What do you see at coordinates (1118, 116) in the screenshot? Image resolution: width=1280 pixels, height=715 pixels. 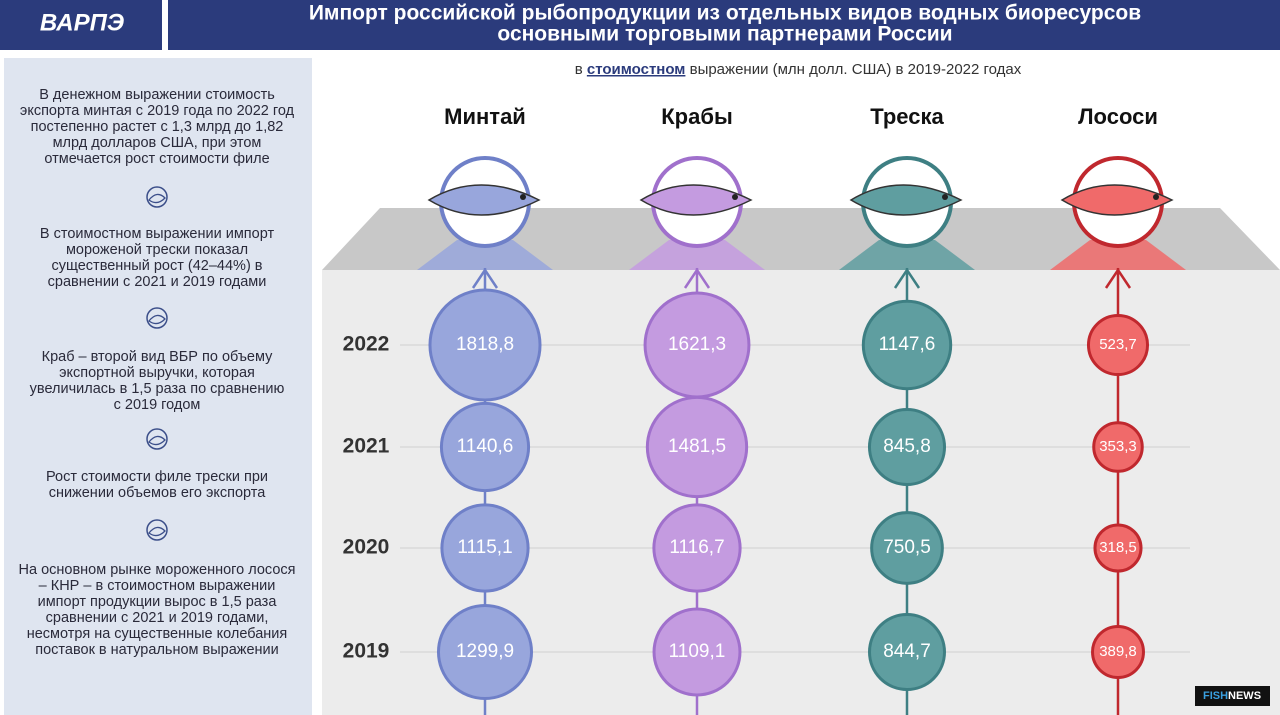 I see `legend-label: Лососи` at bounding box center [1118, 116].